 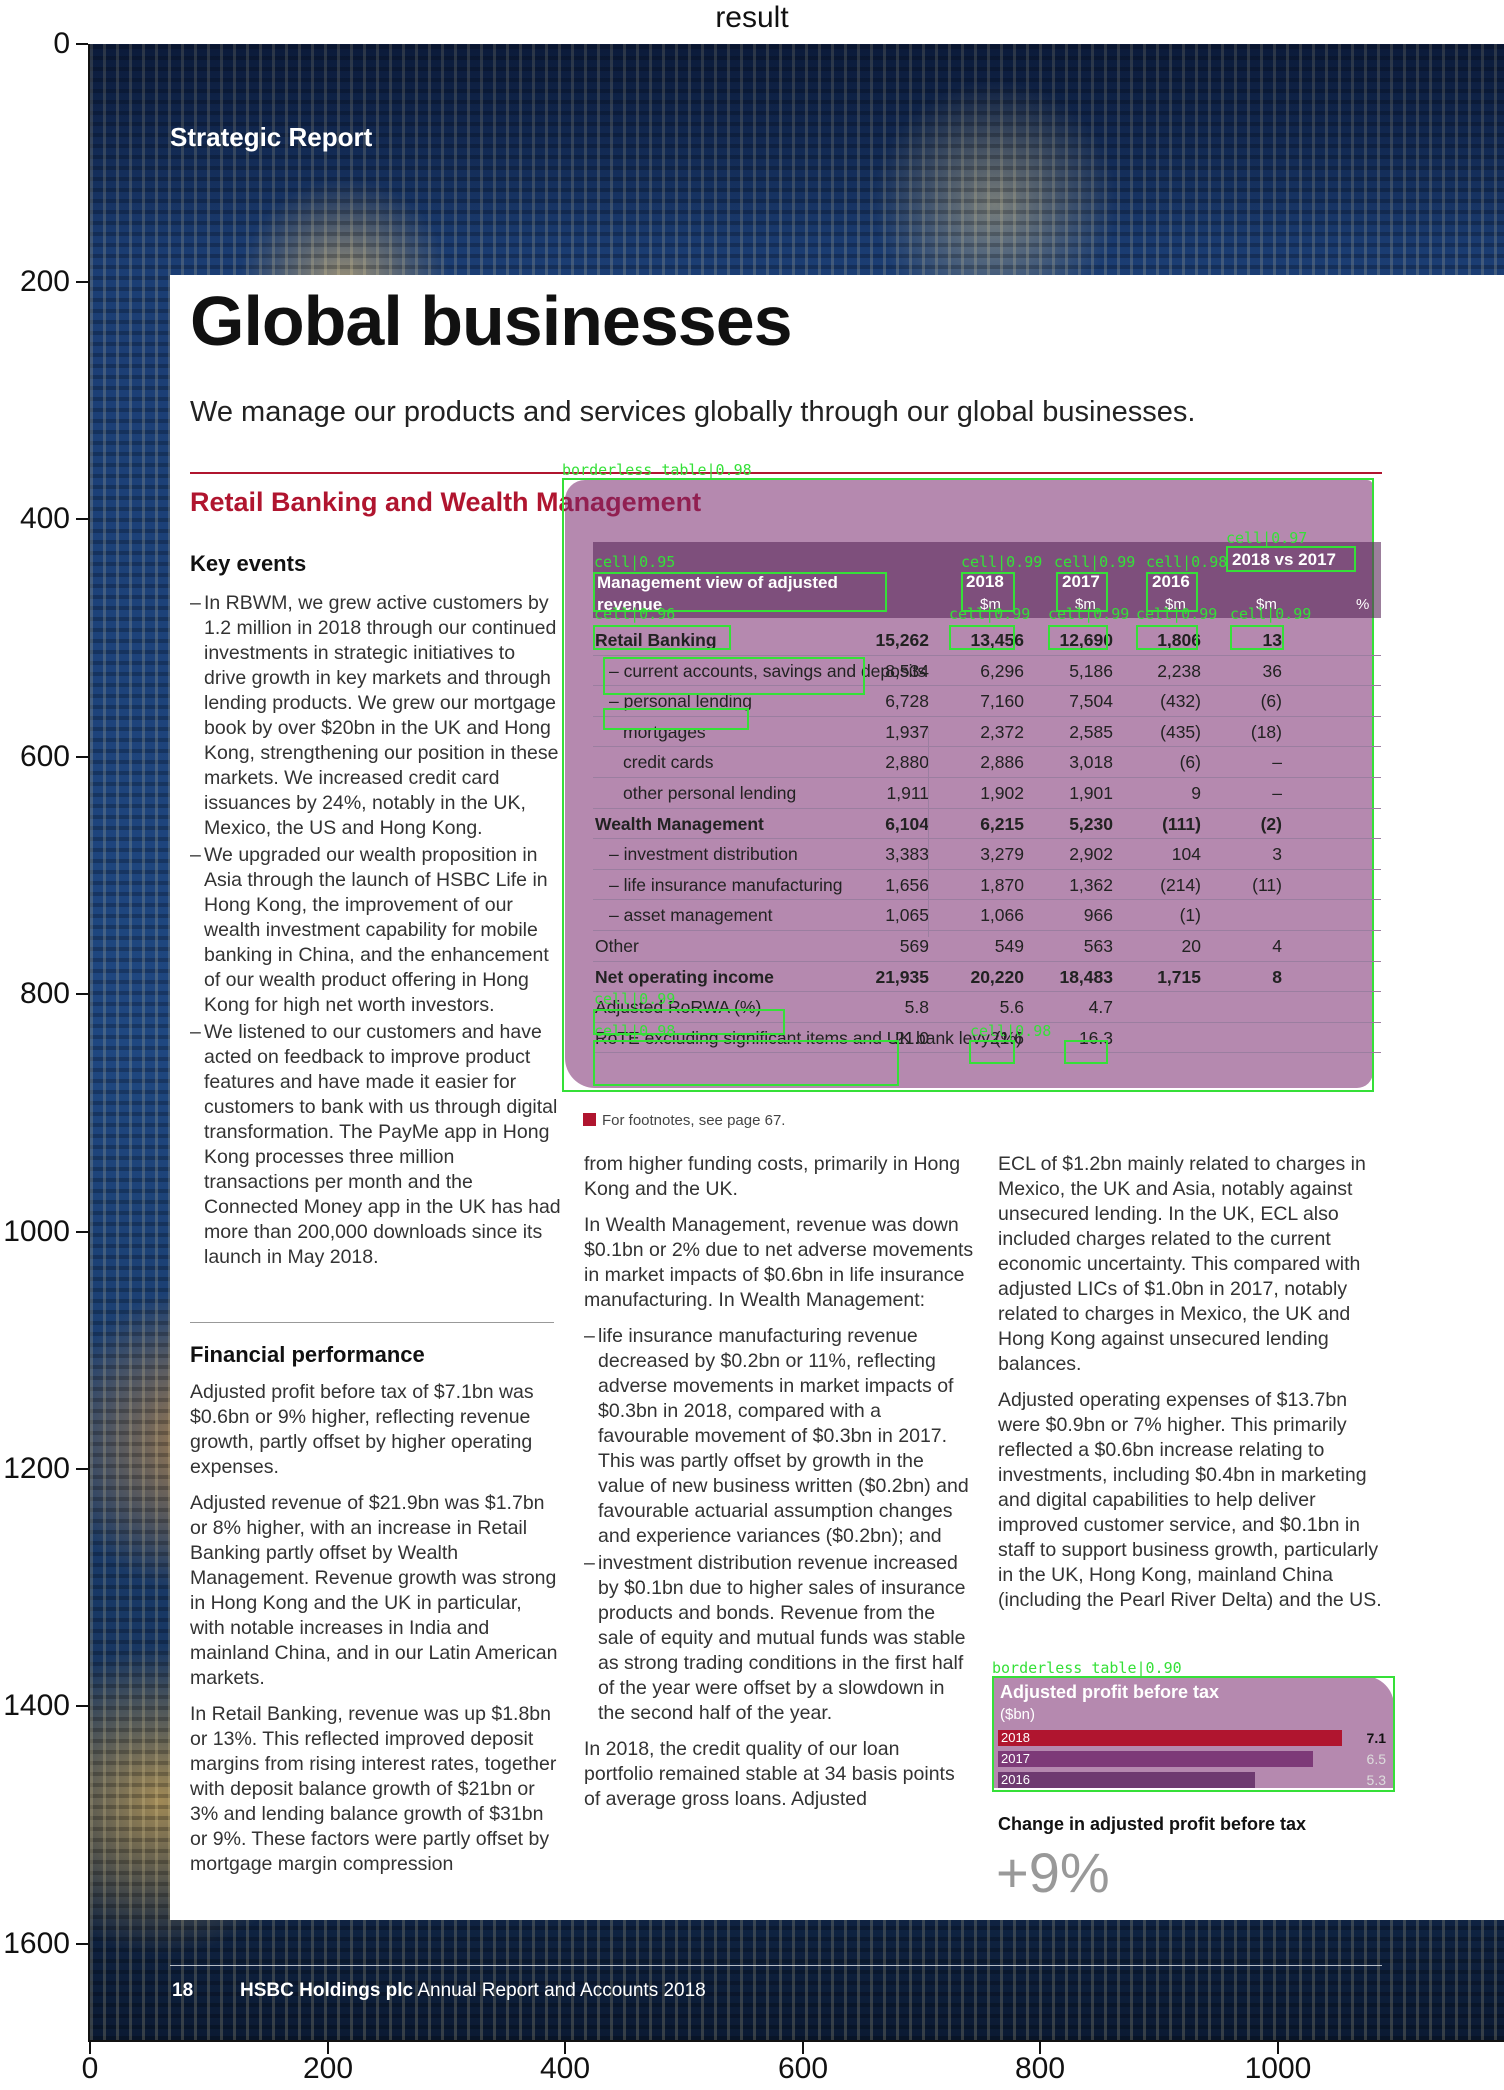 I want to click on financial-performance-heading: Financial performance, so click(x=307, y=1354).